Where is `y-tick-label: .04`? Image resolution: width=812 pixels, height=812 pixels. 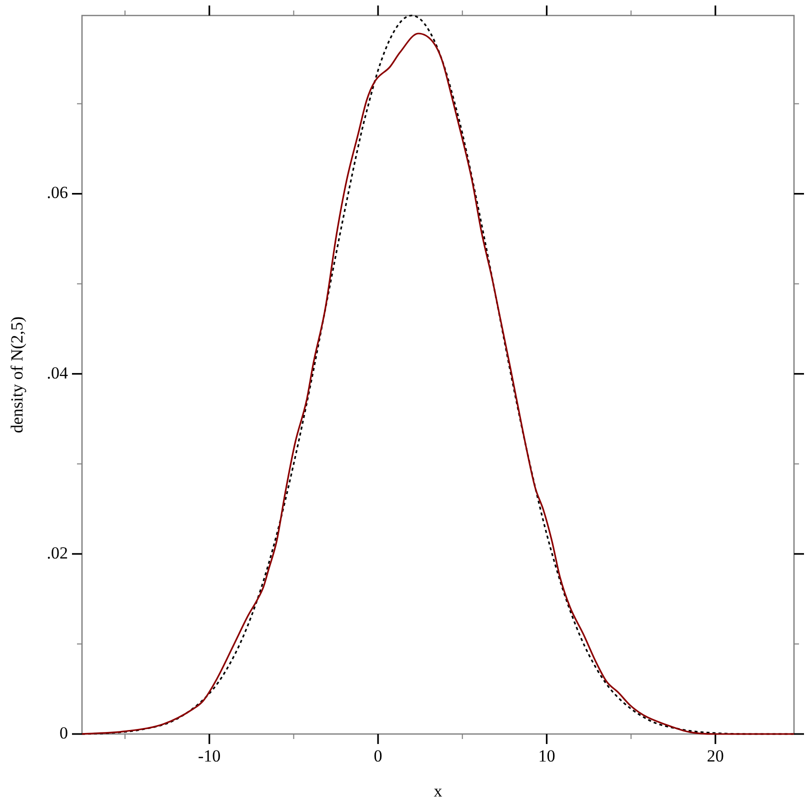
y-tick-label: .04 is located at coordinates (57, 372).